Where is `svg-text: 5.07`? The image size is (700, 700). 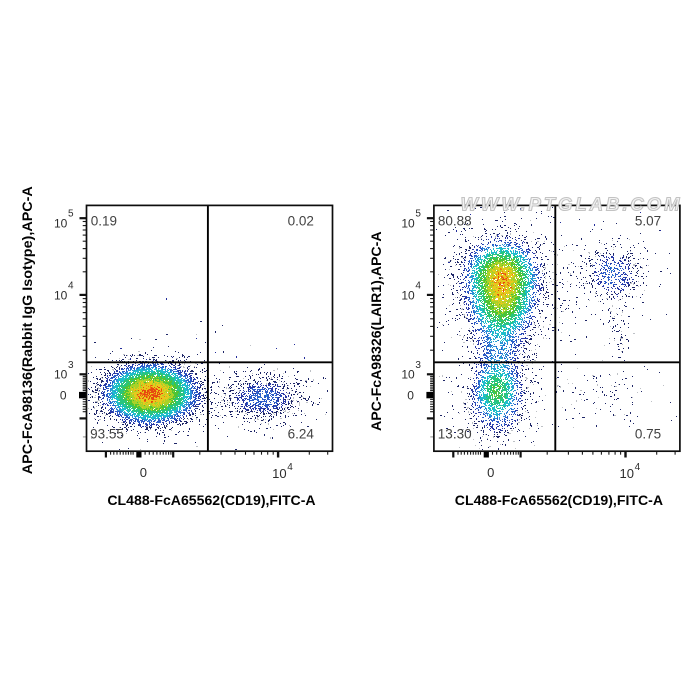
svg-text: 5.07 is located at coordinates (648, 221).